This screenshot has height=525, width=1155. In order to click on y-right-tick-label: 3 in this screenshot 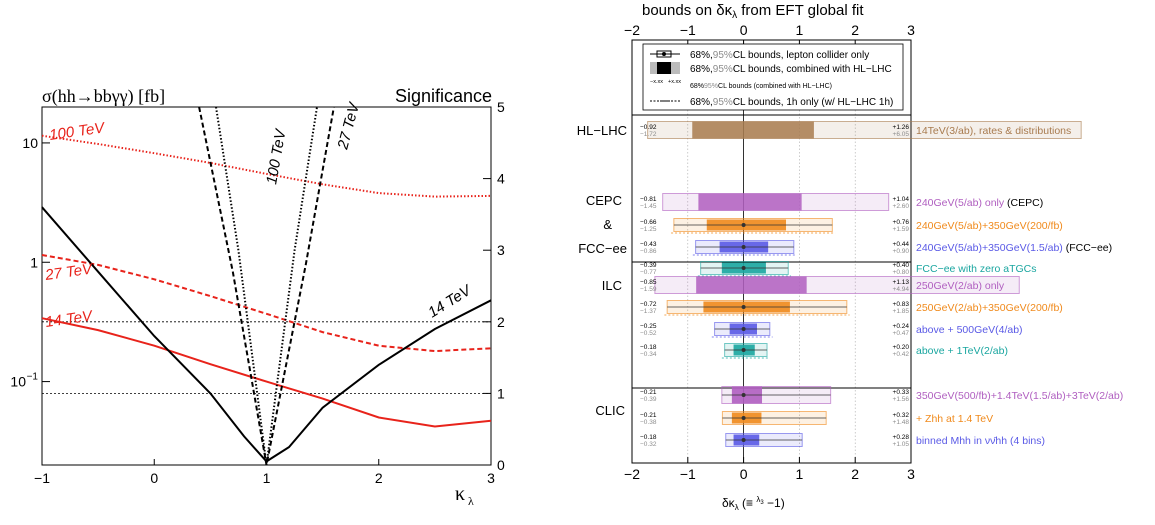, I will do `click(501, 250)`.